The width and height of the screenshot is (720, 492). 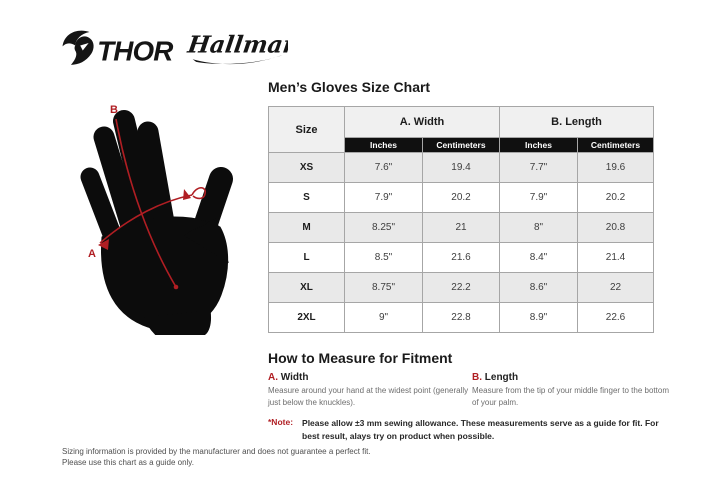 What do you see at coordinates (615, 145) in the screenshot?
I see `header-length-centimeters: Centimeters` at bounding box center [615, 145].